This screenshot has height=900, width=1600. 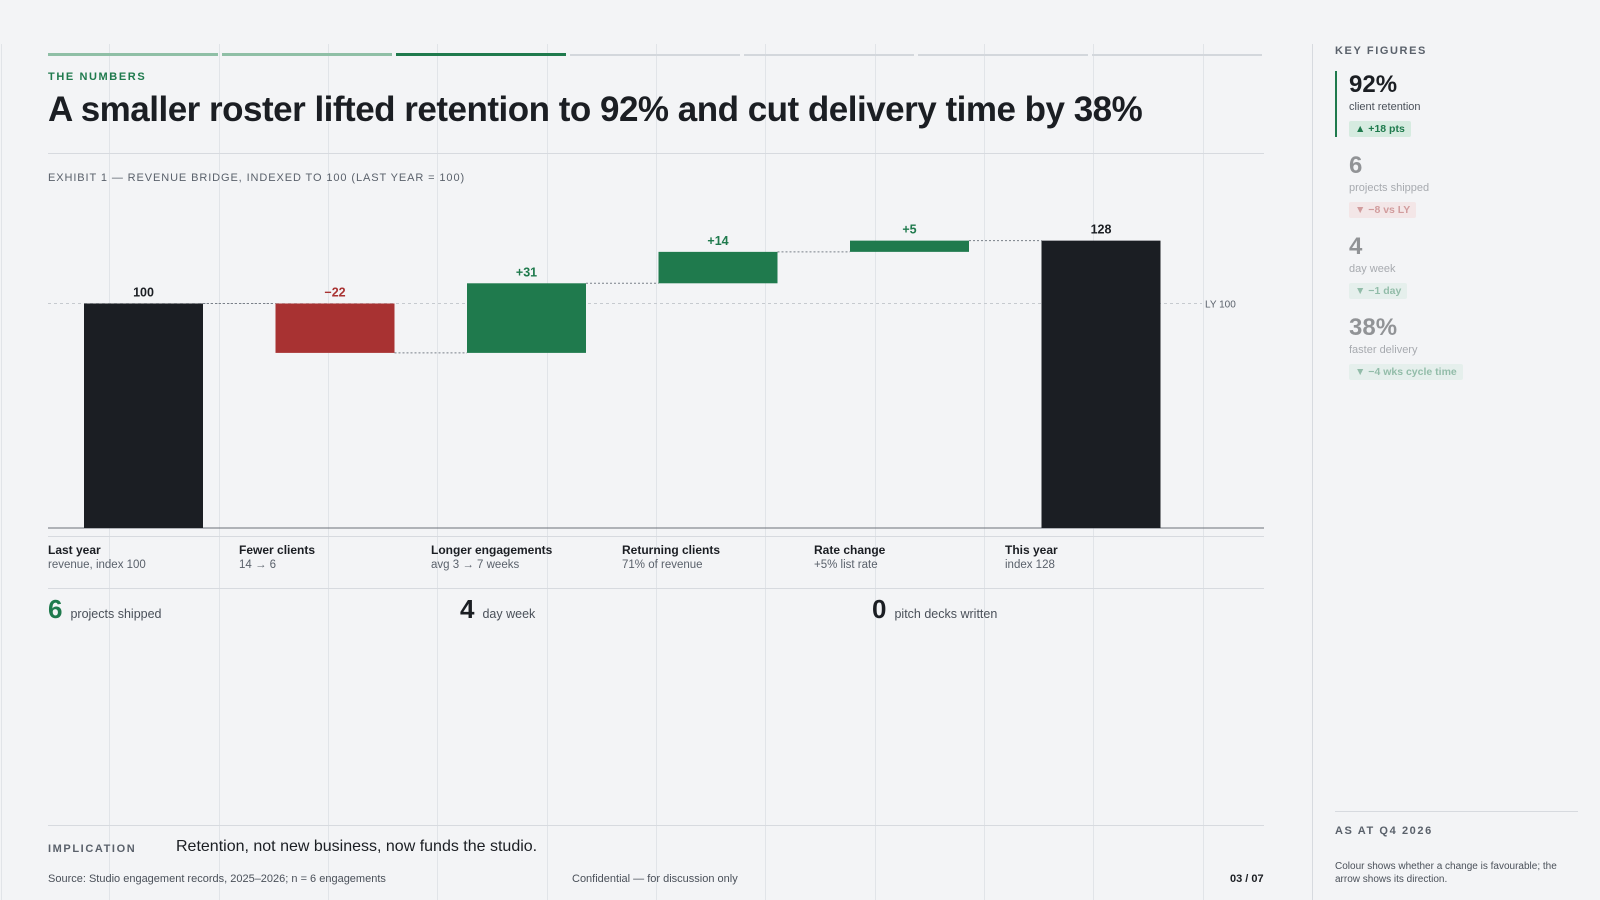 What do you see at coordinates (335, 328) in the screenshot?
I see `bar-fewer-clients` at bounding box center [335, 328].